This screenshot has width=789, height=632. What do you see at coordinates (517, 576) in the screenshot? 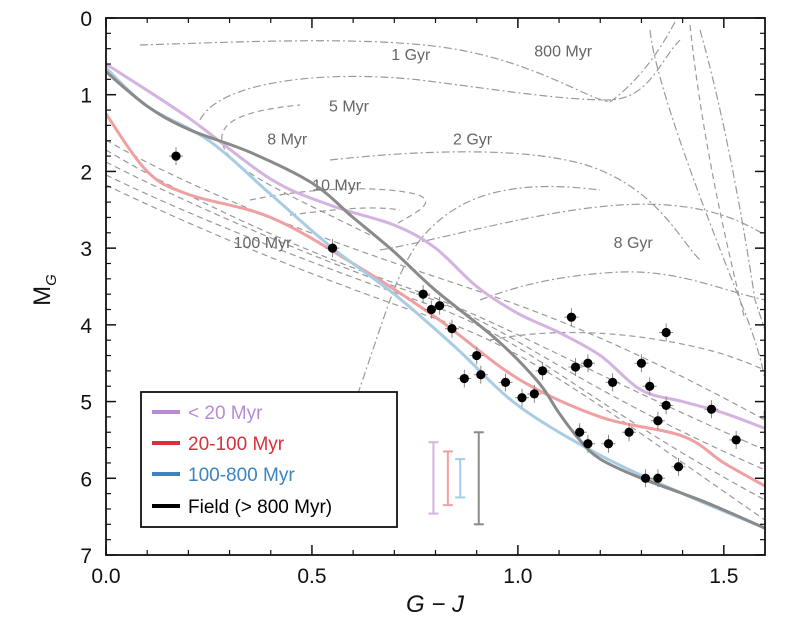
I see `x-tick-label-2: 1.0` at bounding box center [517, 576].